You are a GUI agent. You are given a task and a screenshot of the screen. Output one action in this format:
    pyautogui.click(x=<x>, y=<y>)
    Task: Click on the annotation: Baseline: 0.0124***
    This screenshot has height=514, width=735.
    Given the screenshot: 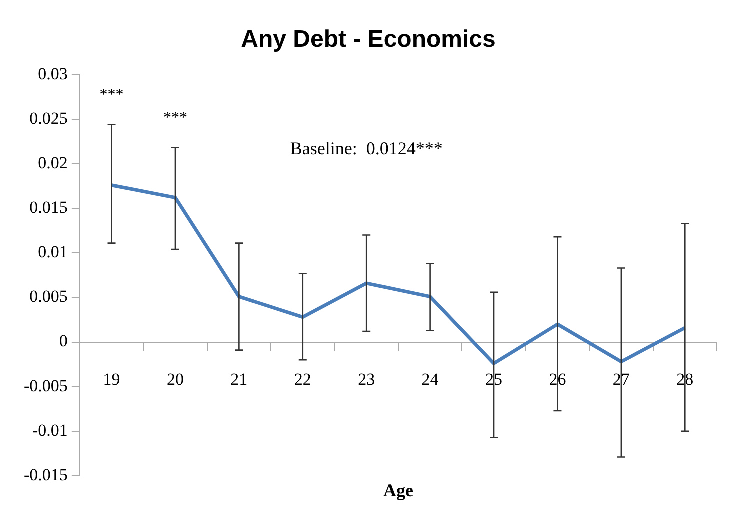 What is the action you would take?
    pyautogui.click(x=366, y=148)
    